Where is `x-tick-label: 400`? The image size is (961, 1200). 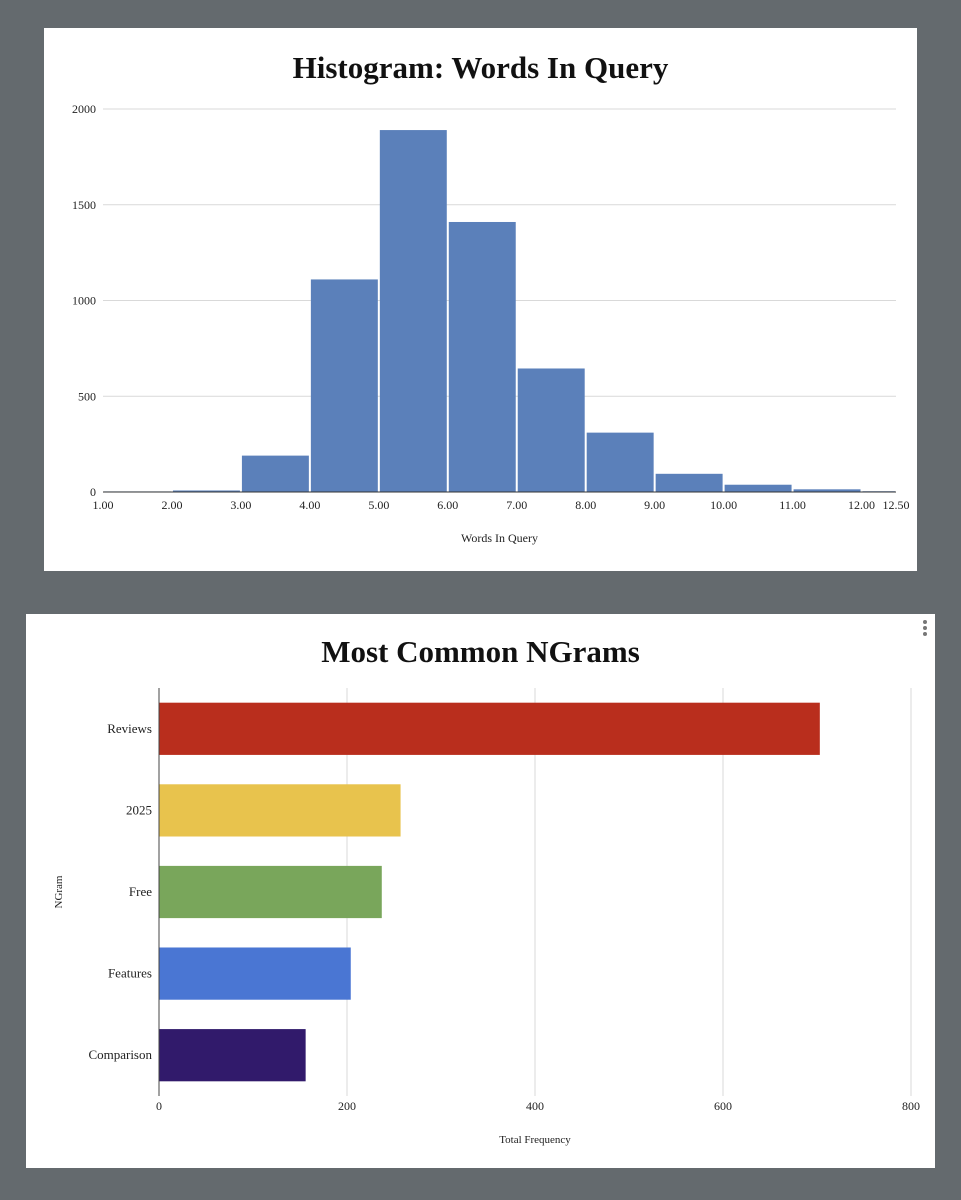
x-tick-label: 400 is located at coordinates (535, 1106).